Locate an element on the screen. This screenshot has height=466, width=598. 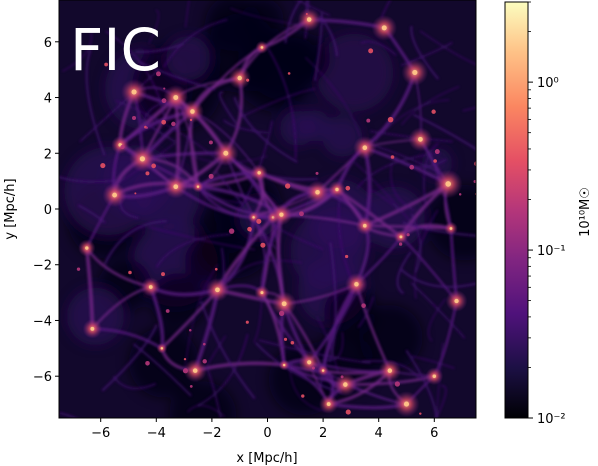
x-tick-label: 6 is located at coordinates (434, 433).